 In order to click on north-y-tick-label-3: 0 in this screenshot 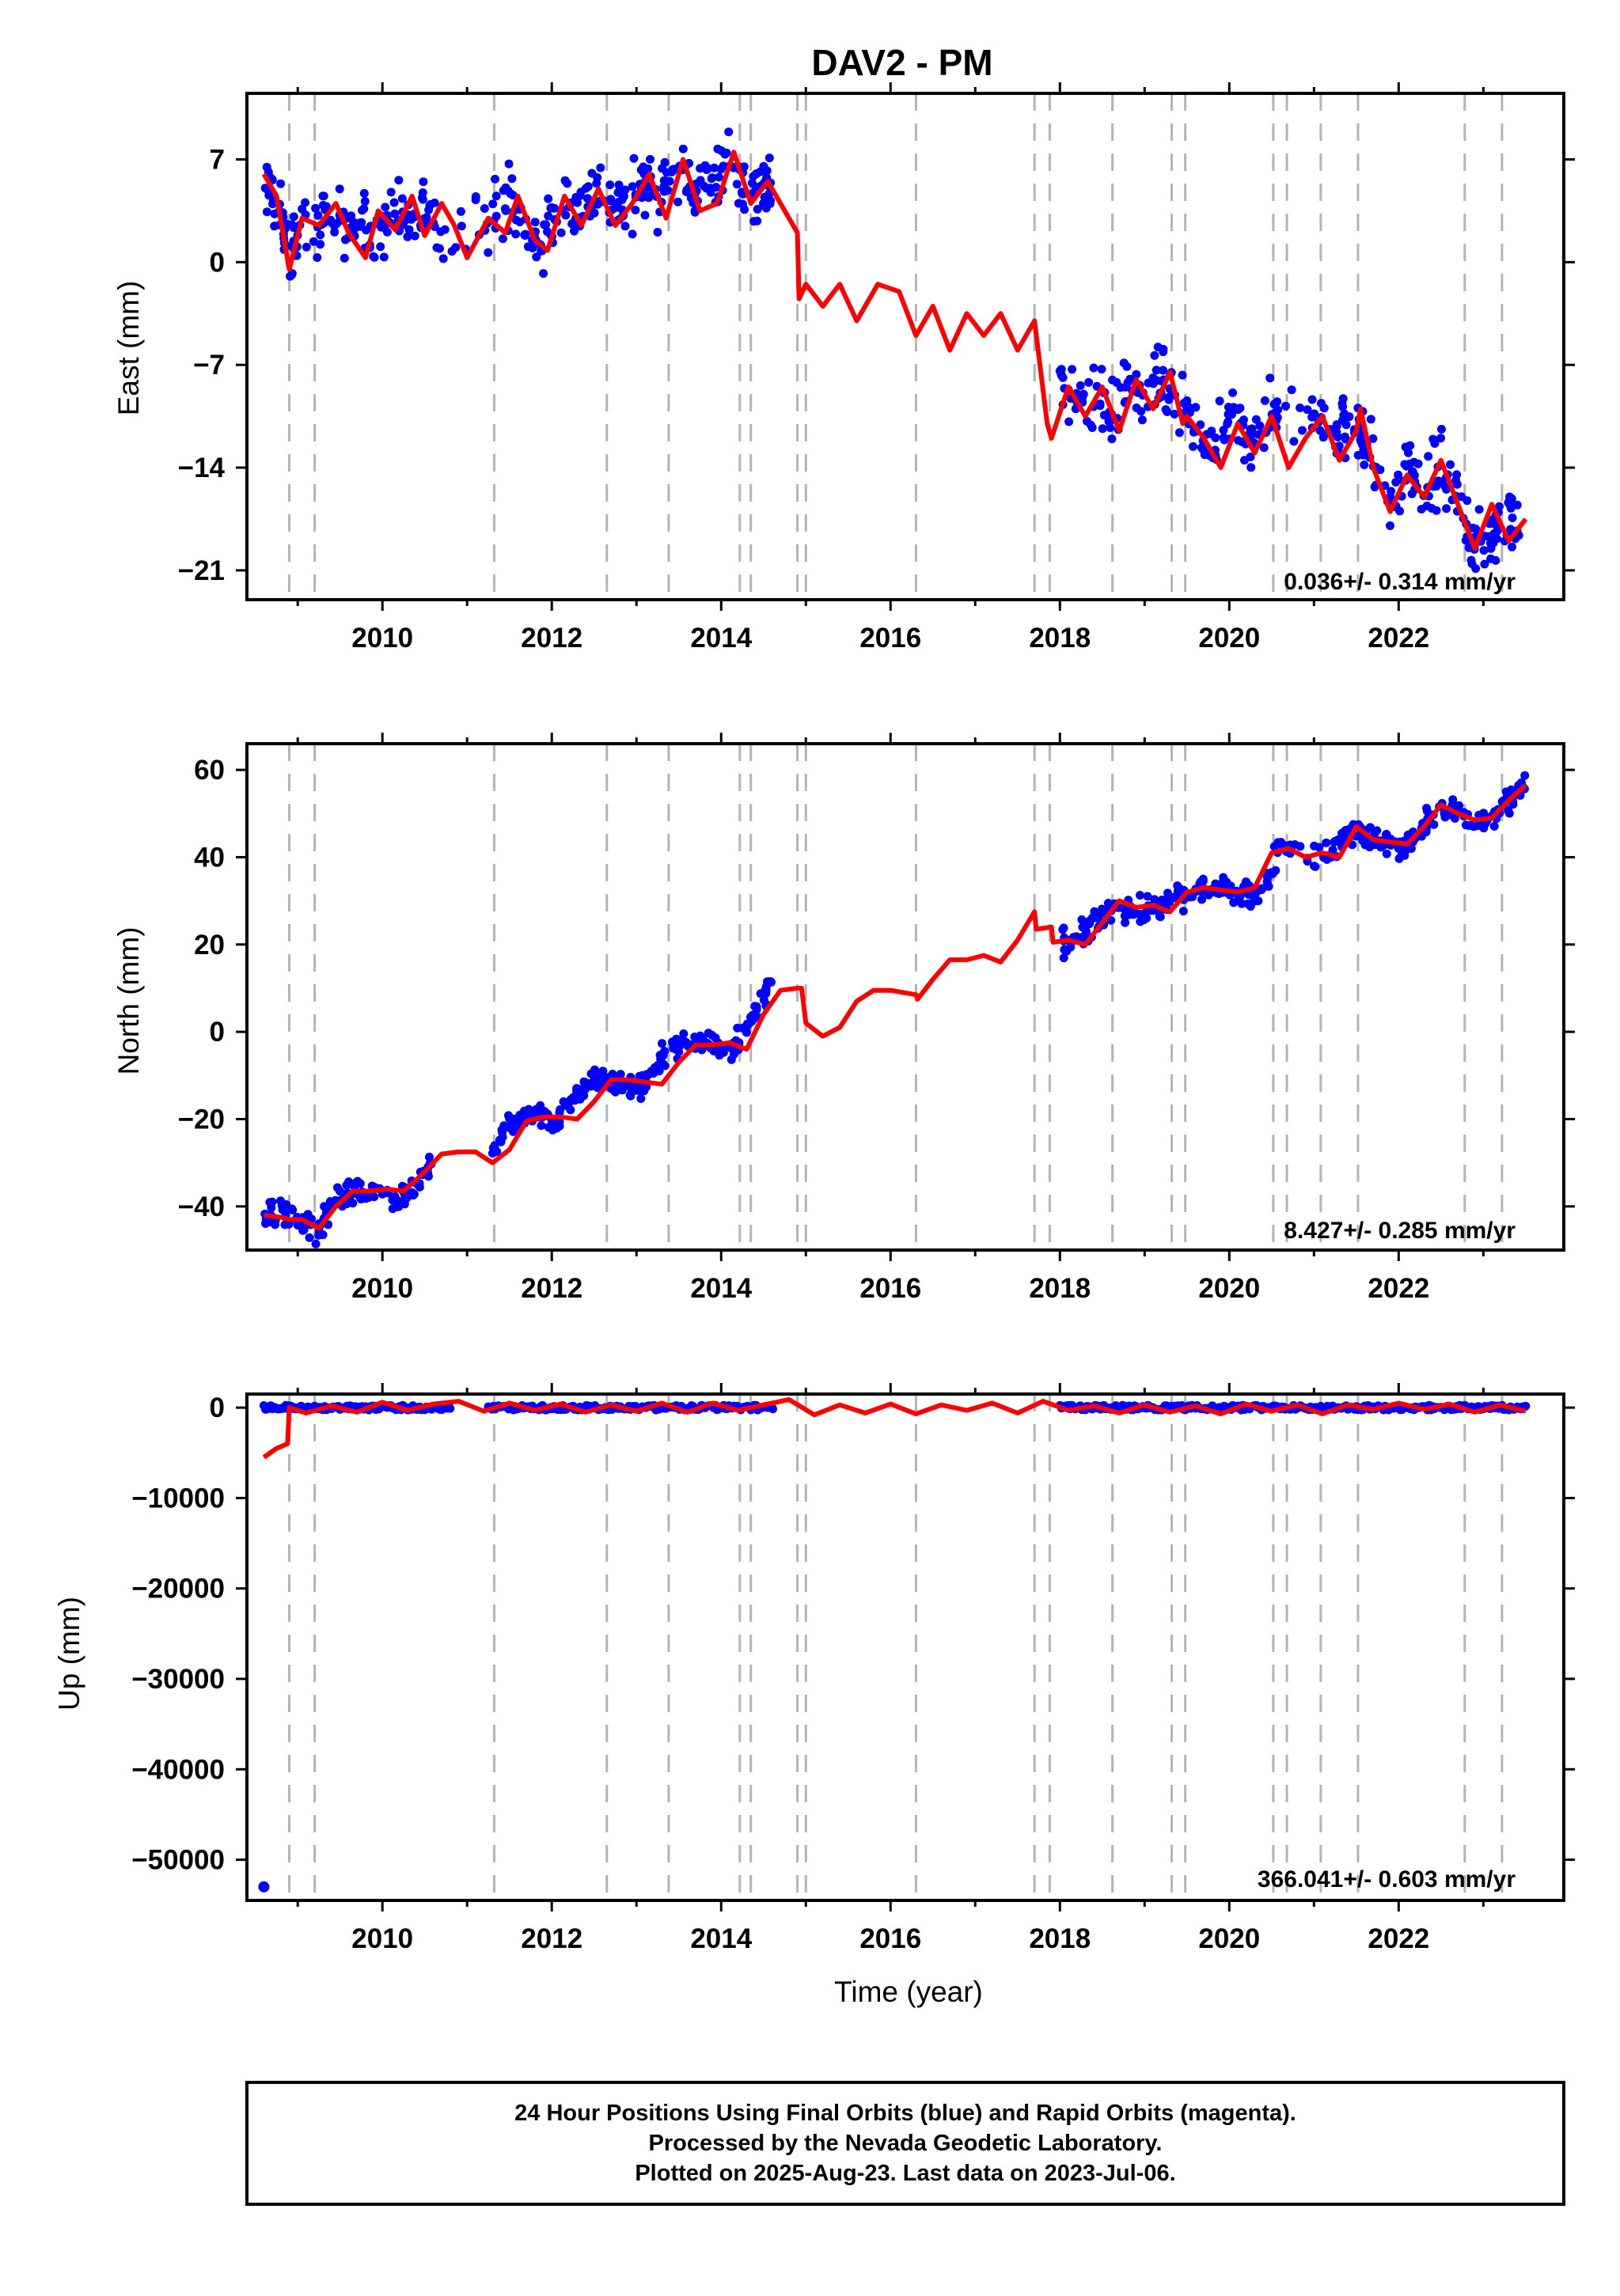, I will do `click(217, 1032)`.